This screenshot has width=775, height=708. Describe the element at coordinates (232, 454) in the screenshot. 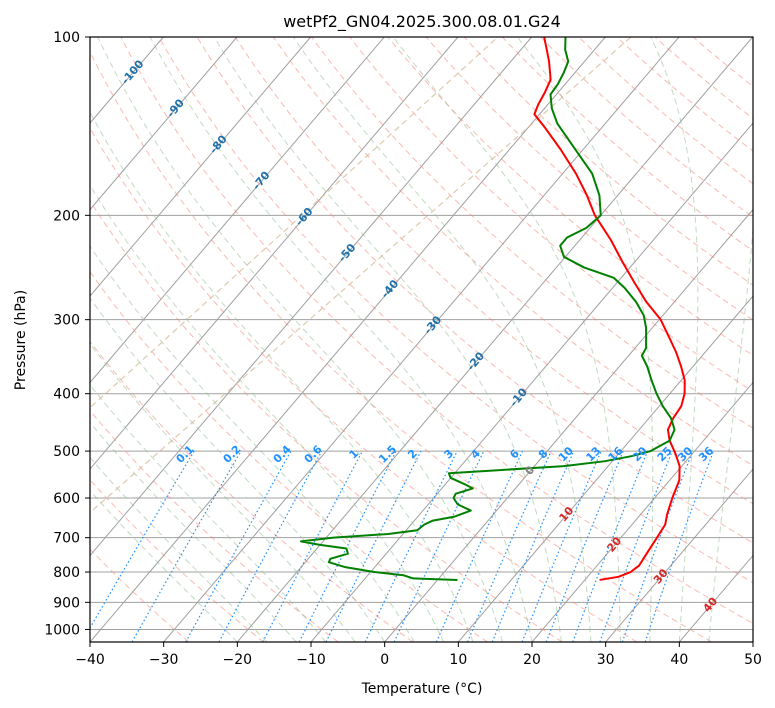

I see `mixing-ratio-label: 0.2` at that location.